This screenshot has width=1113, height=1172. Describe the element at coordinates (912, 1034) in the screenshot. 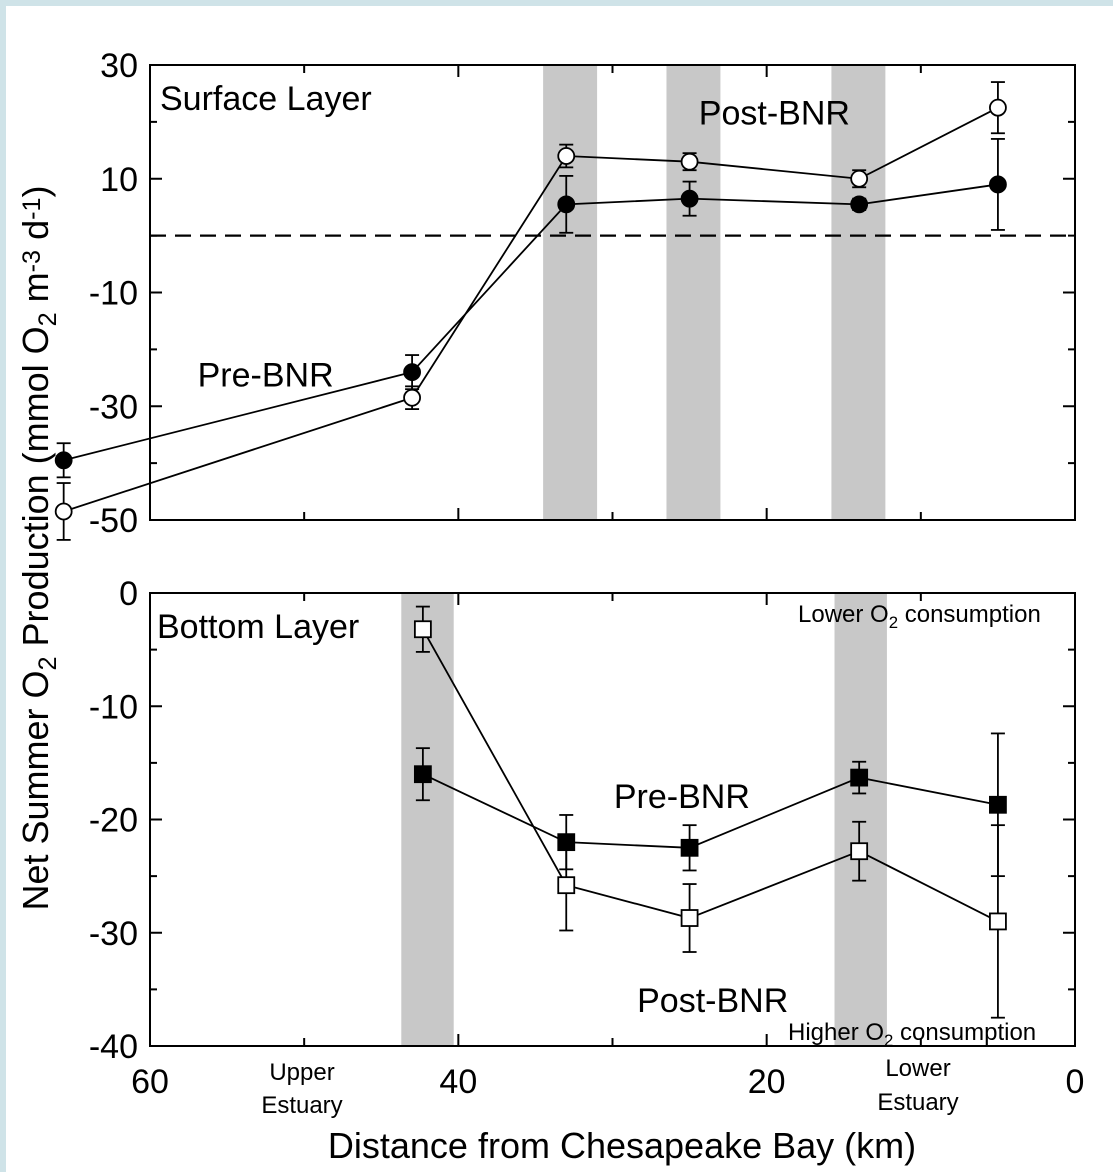

I see `higher-consumption-label: Higher O2 consumption` at that location.